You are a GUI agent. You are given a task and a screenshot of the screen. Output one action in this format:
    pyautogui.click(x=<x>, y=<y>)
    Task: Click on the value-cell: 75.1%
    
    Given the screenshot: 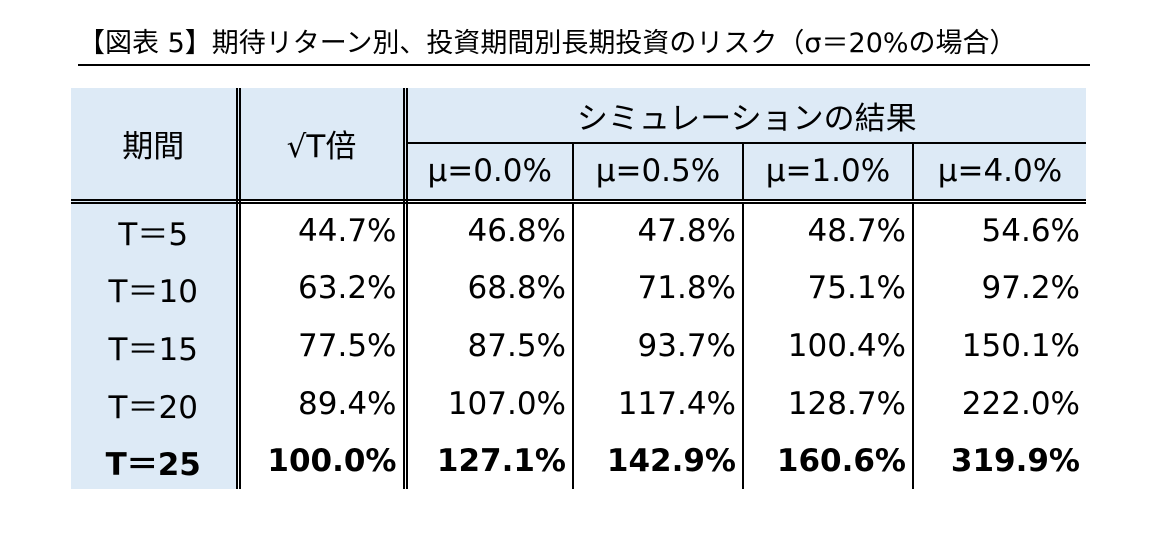 What is the action you would take?
    pyautogui.click(x=827, y=288)
    